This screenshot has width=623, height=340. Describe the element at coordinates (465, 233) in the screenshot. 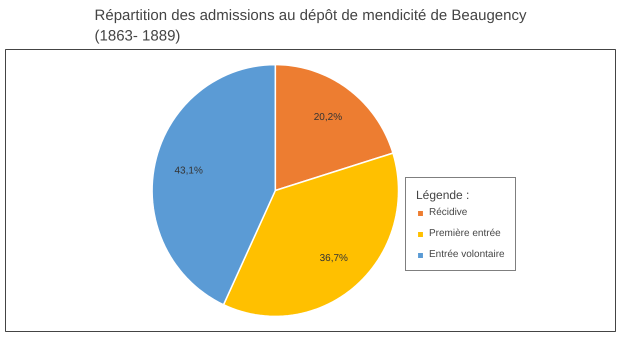

I see `legend-label: Première entrée` at that location.